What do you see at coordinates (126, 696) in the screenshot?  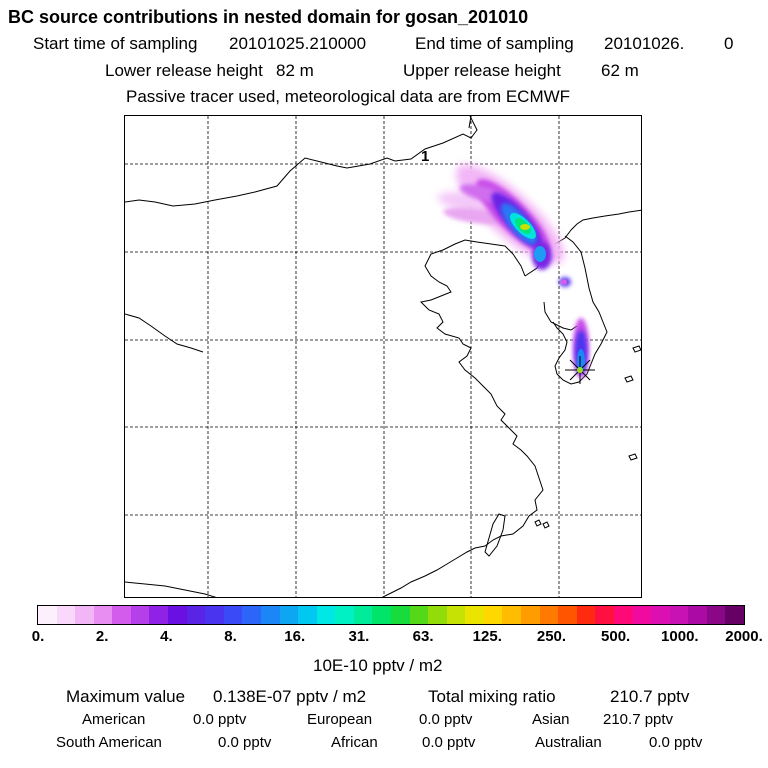 I see `maximum-value-label: Maximum value` at bounding box center [126, 696].